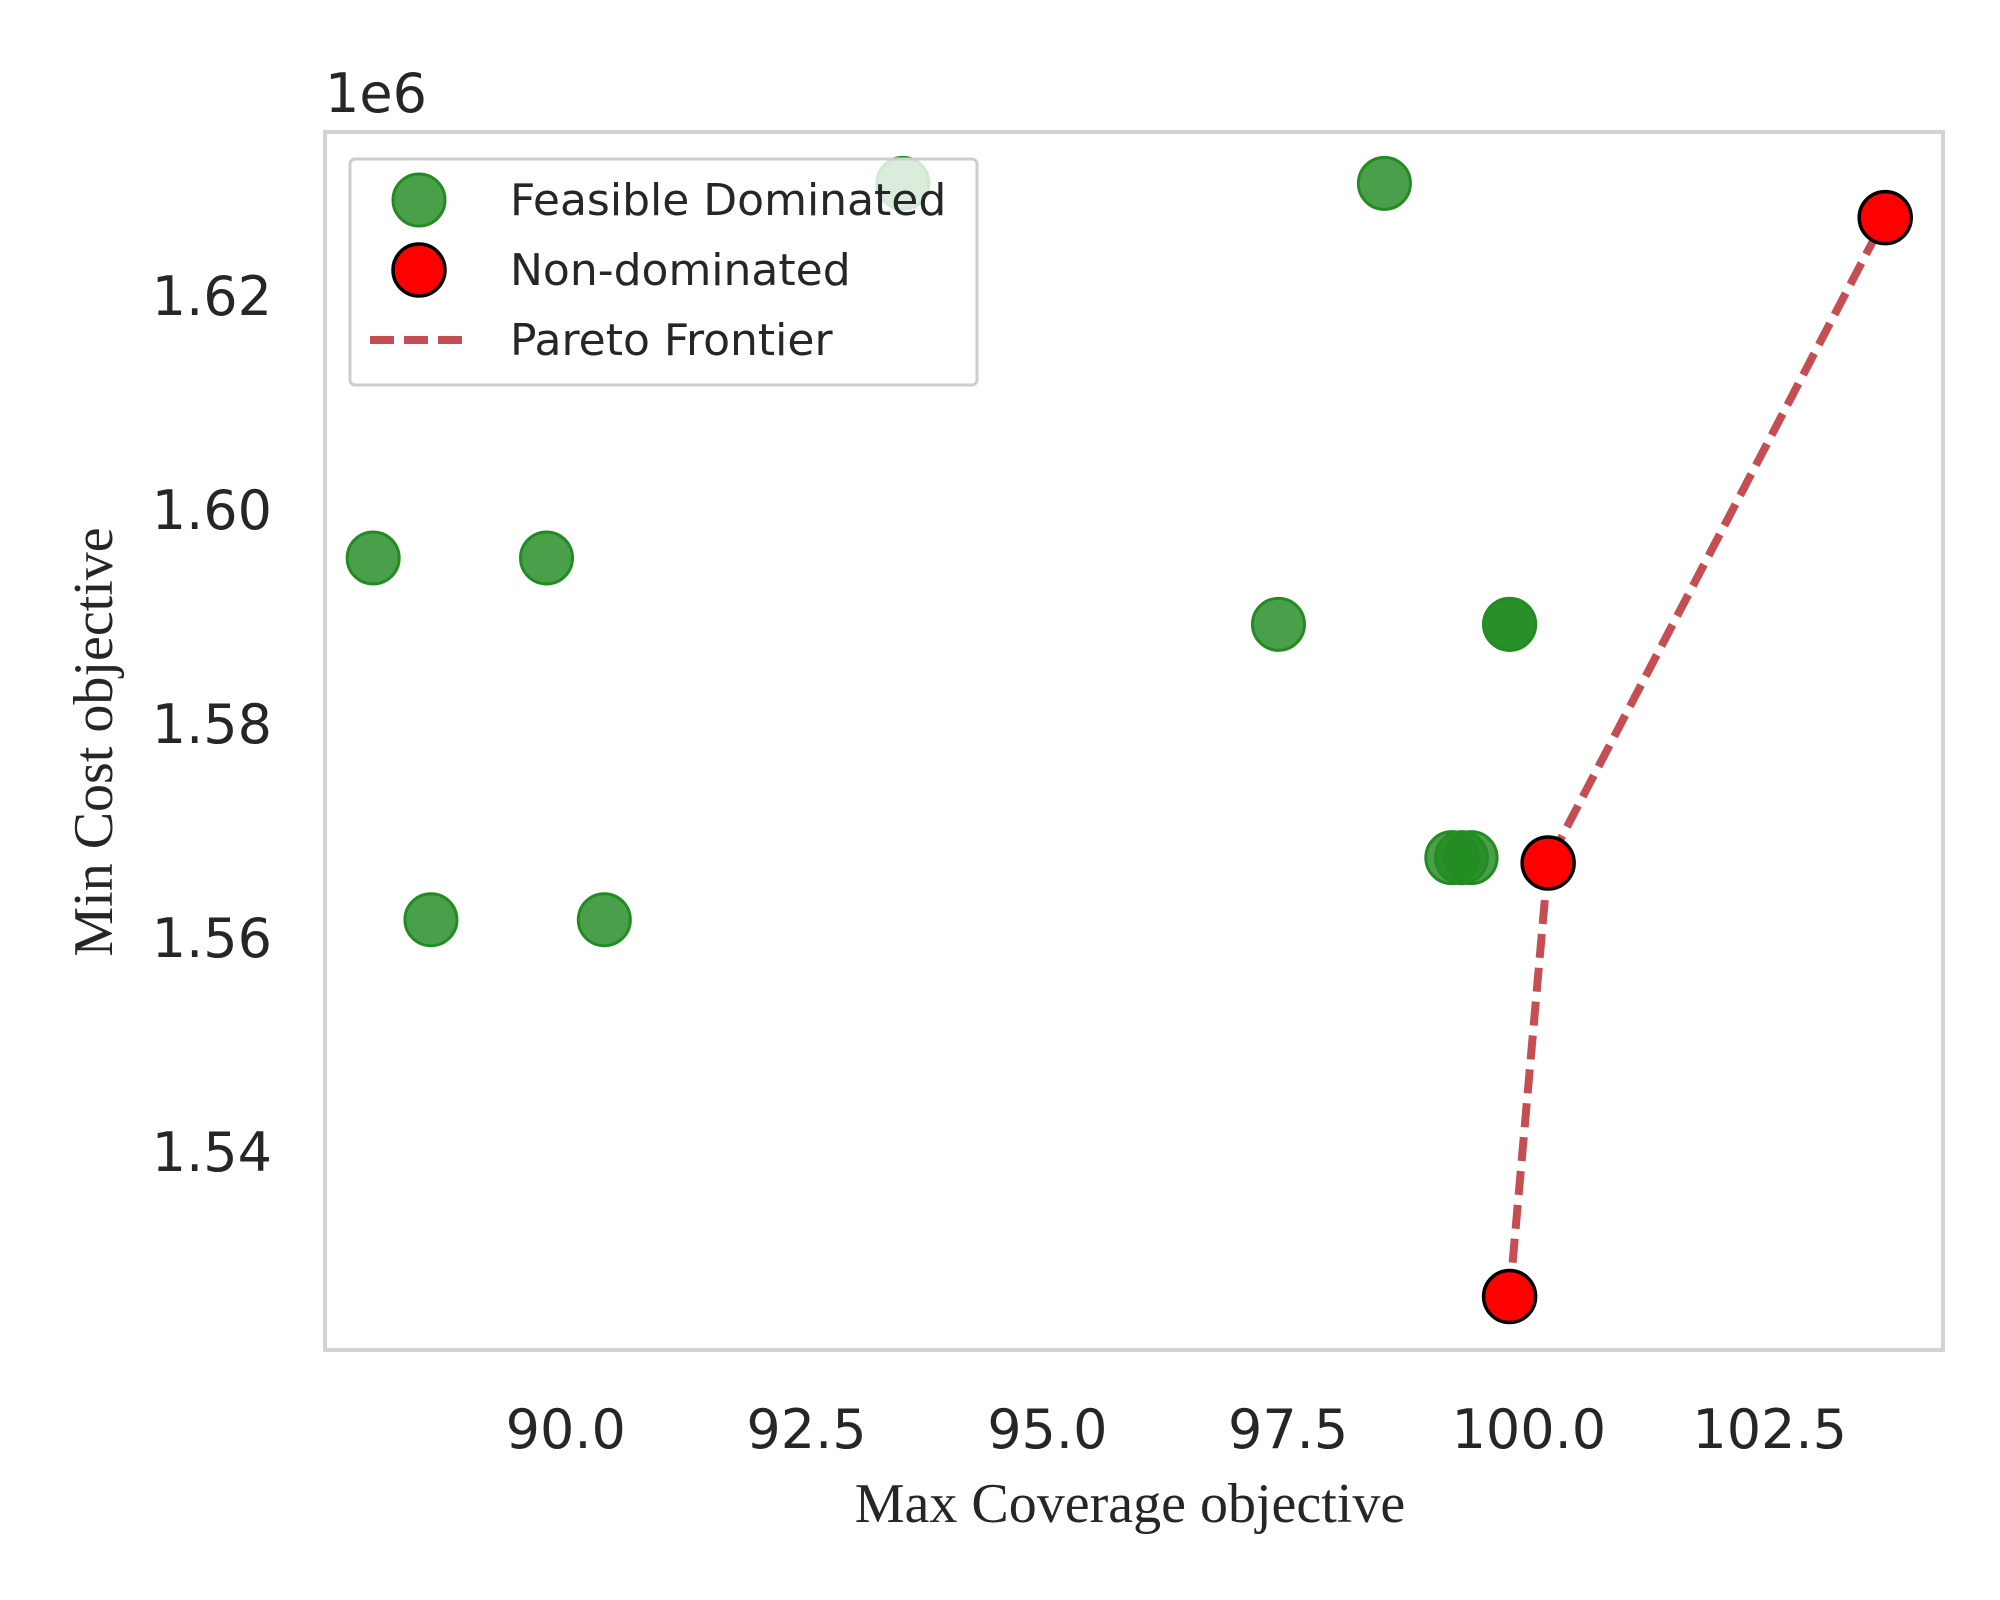 The image size is (2000, 1600). I want to click on y-tick-label: 1.62, so click(212, 296).